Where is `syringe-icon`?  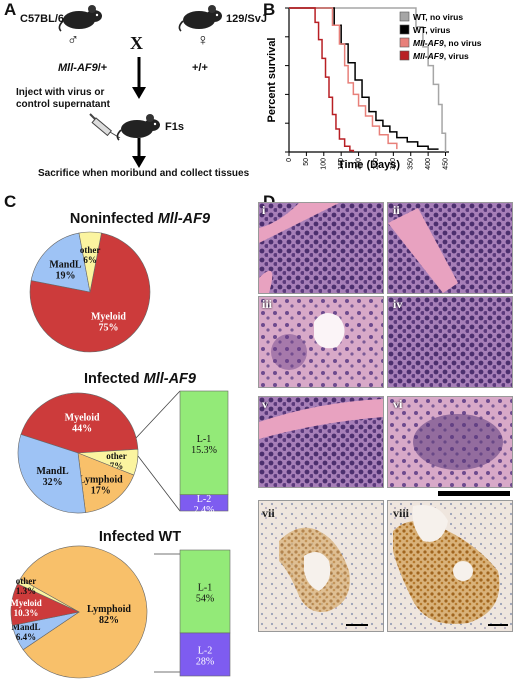
syringe-icon is located at coordinates (105, 125).